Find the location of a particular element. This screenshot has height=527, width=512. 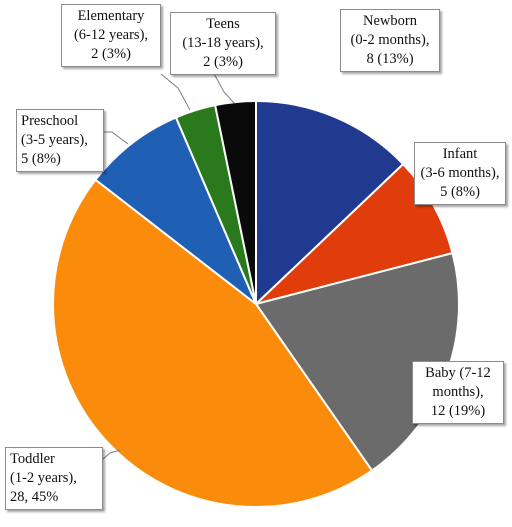

pie-slice-newborn is located at coordinates (330, 202).